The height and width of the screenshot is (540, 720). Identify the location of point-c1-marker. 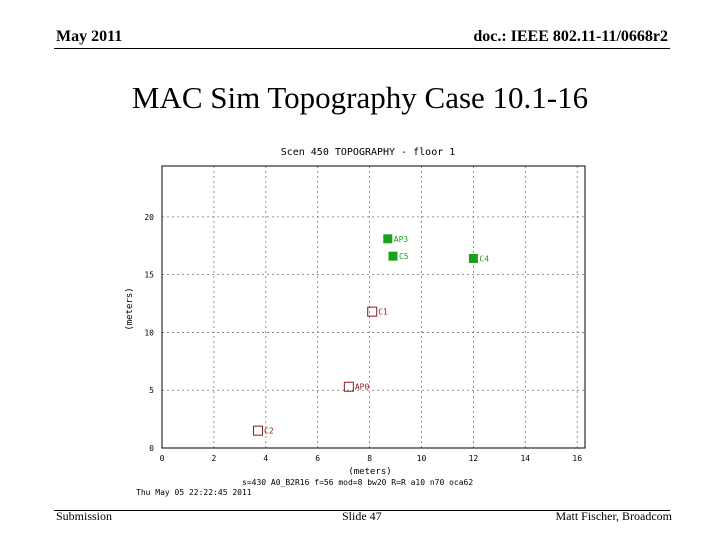
(372, 311).